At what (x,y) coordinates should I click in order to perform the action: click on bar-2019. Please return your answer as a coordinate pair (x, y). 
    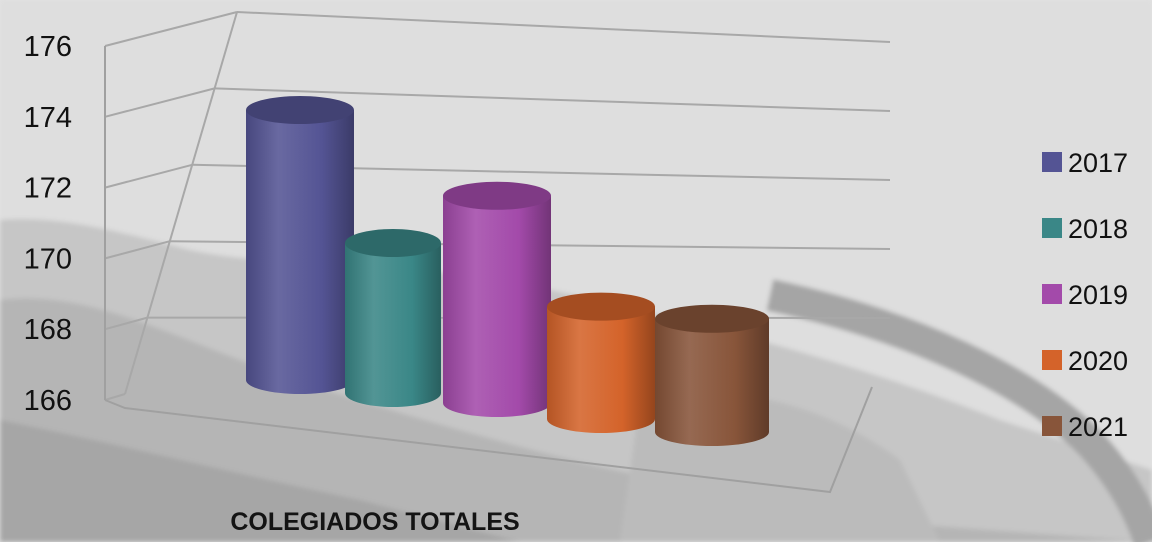
    Looking at the image, I should click on (497, 299).